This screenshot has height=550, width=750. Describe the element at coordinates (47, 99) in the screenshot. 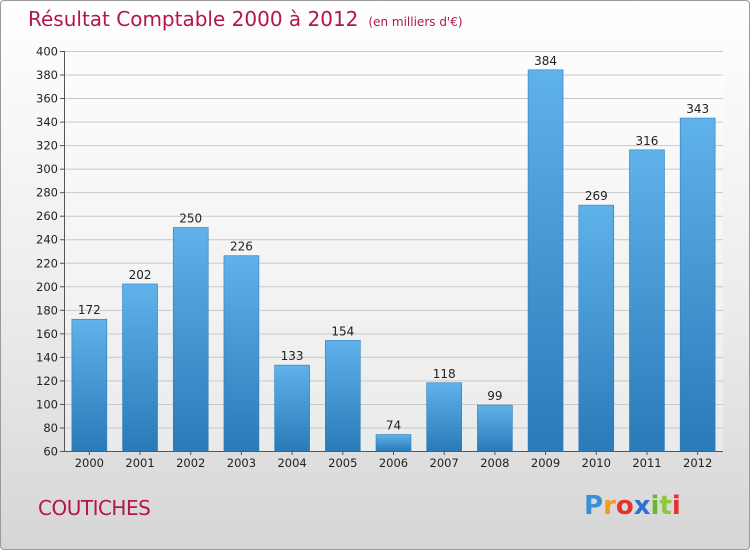

I see `y-tick-label: 360` at that location.